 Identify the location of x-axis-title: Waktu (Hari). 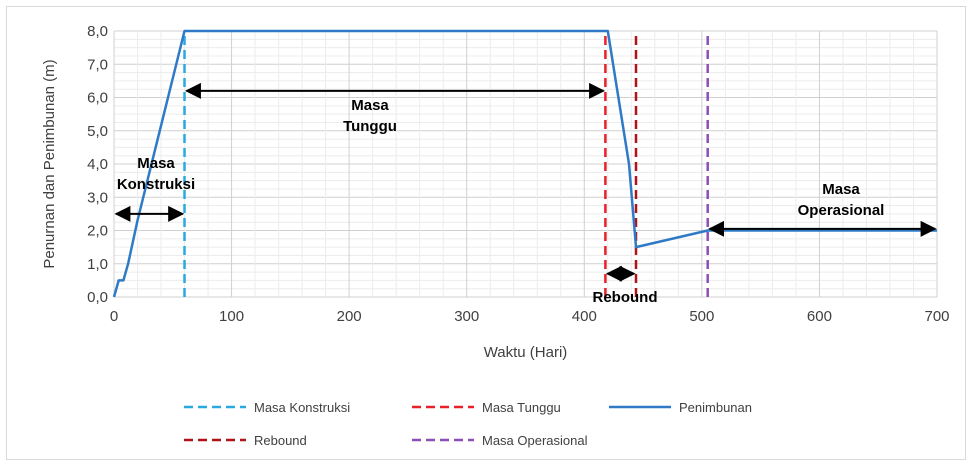
(526, 352).